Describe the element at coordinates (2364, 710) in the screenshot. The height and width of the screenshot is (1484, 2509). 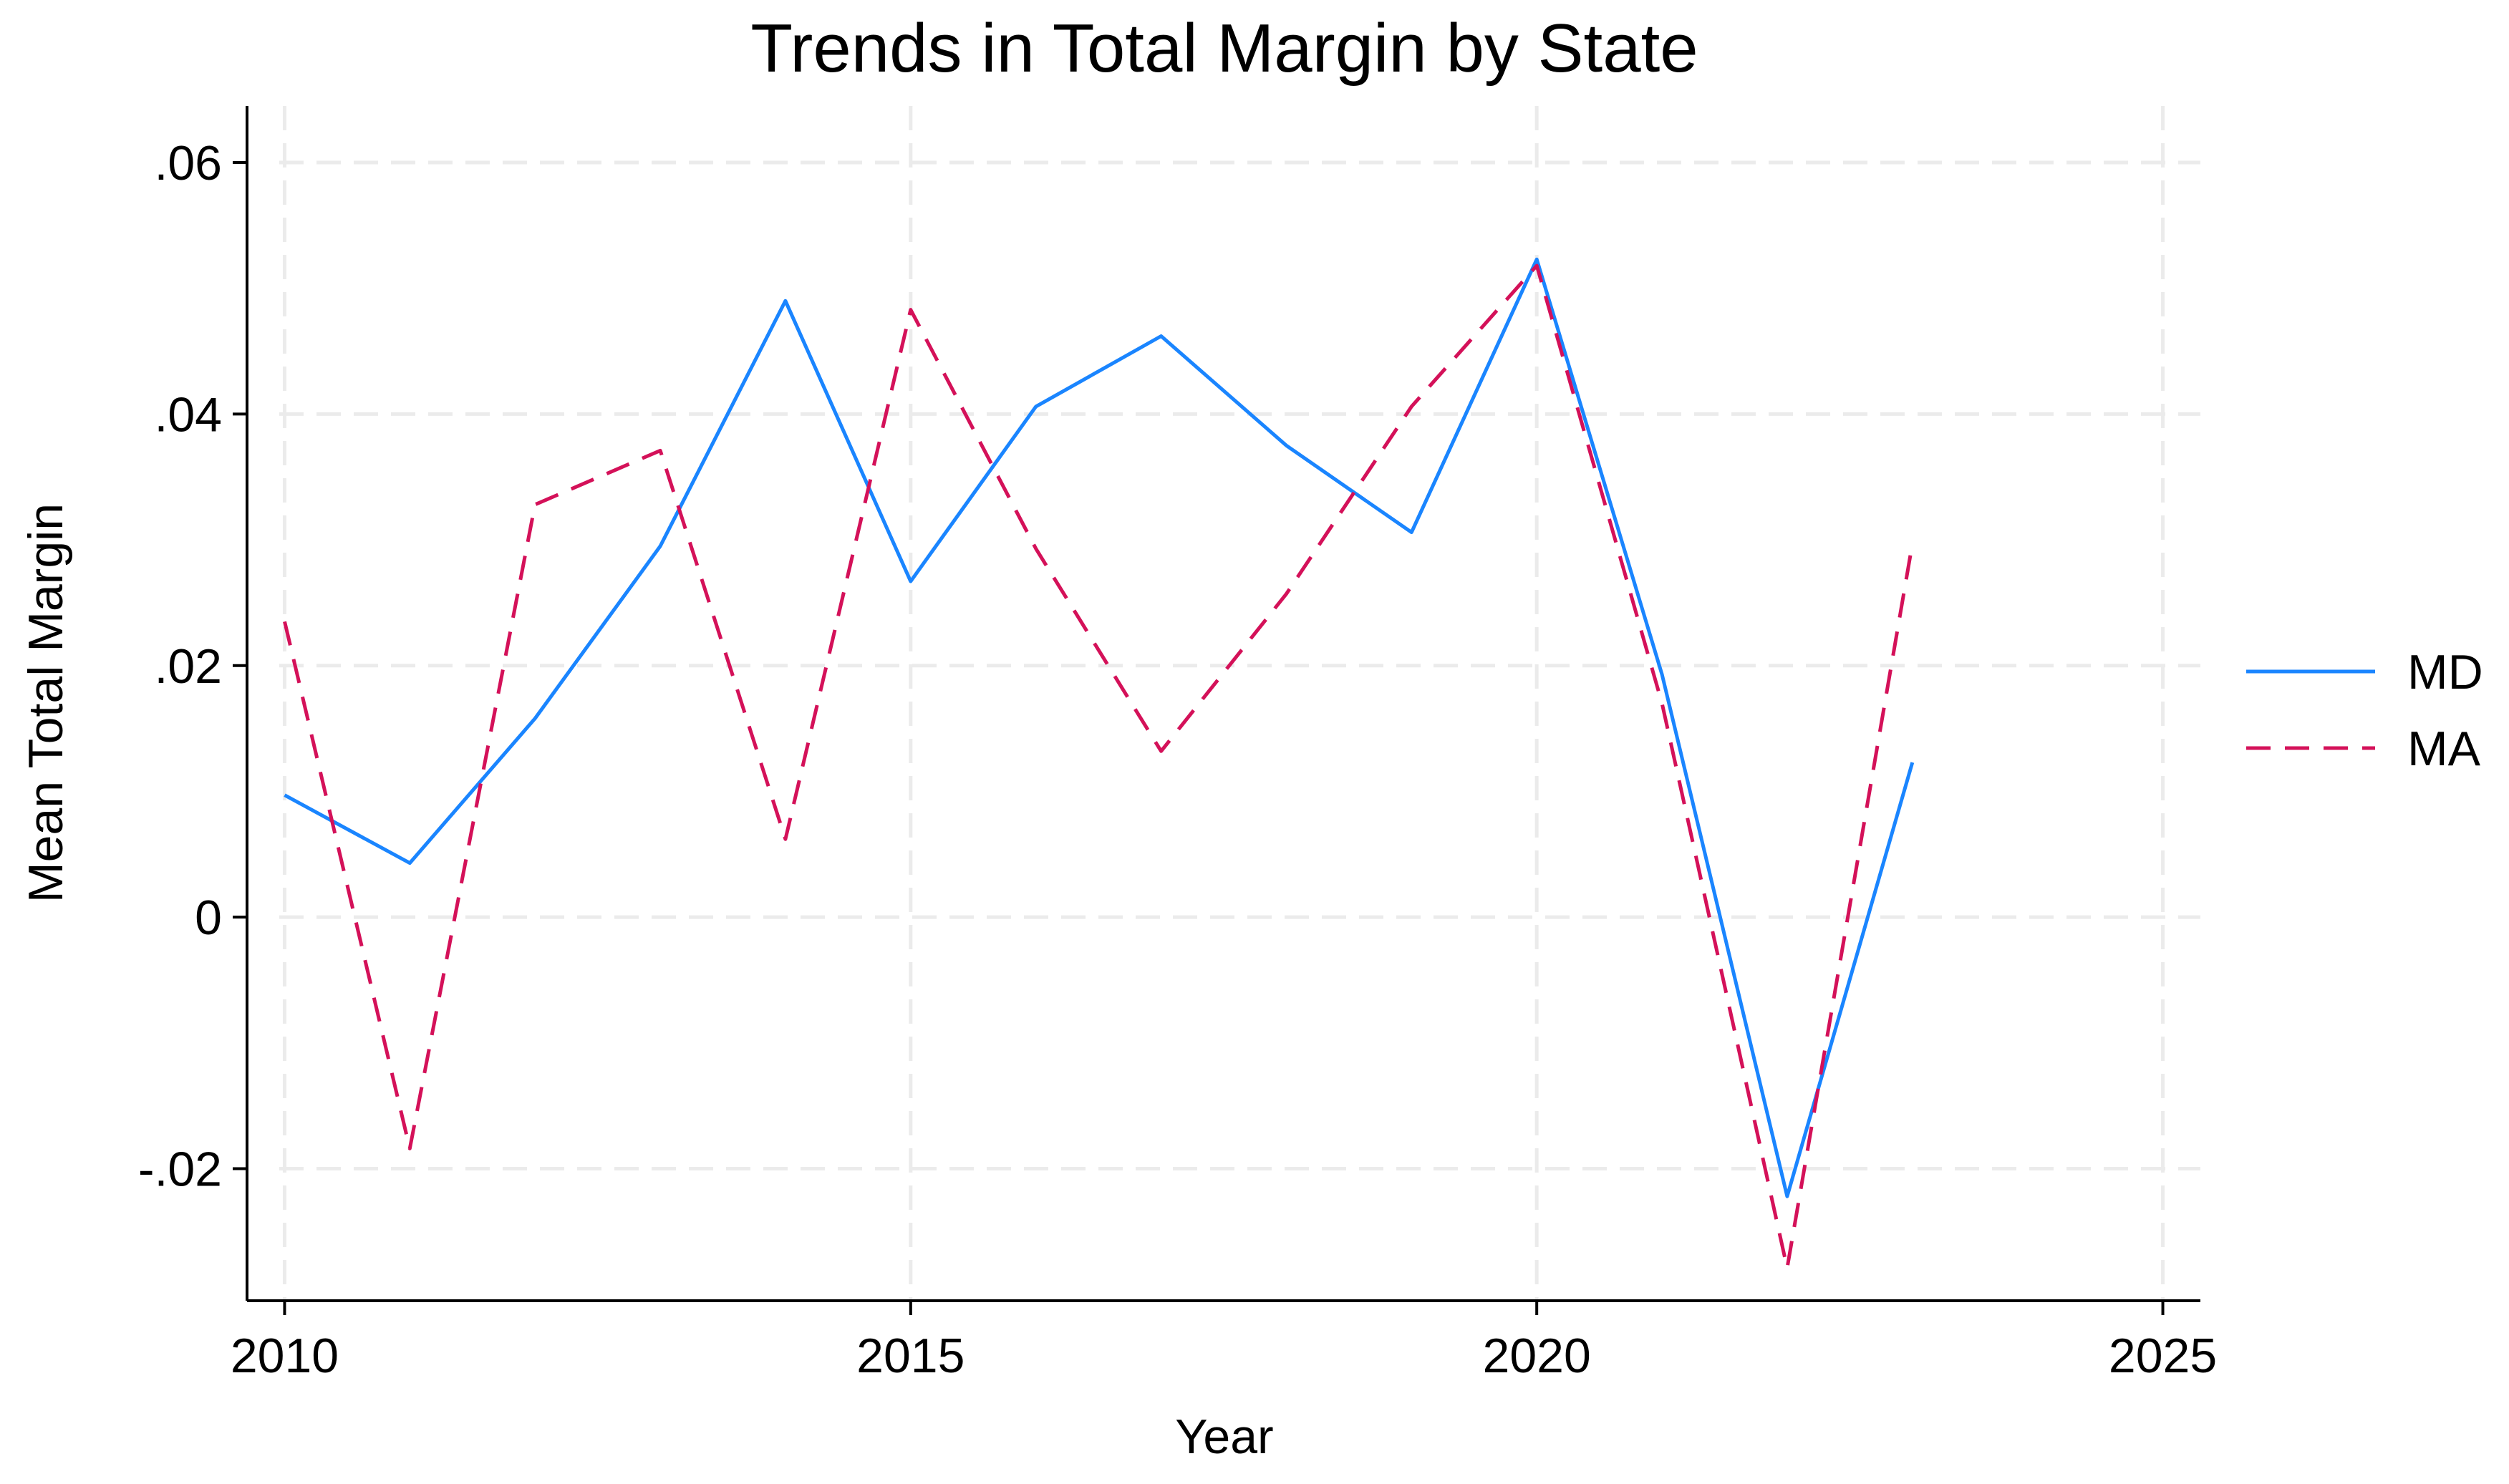
I see `legend: MD MA` at that location.